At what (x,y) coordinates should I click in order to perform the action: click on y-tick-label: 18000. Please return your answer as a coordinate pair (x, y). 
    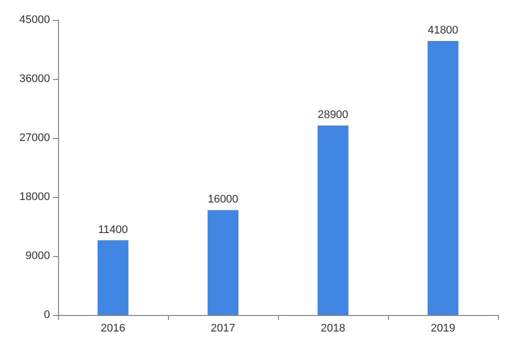
    Looking at the image, I should click on (34, 197).